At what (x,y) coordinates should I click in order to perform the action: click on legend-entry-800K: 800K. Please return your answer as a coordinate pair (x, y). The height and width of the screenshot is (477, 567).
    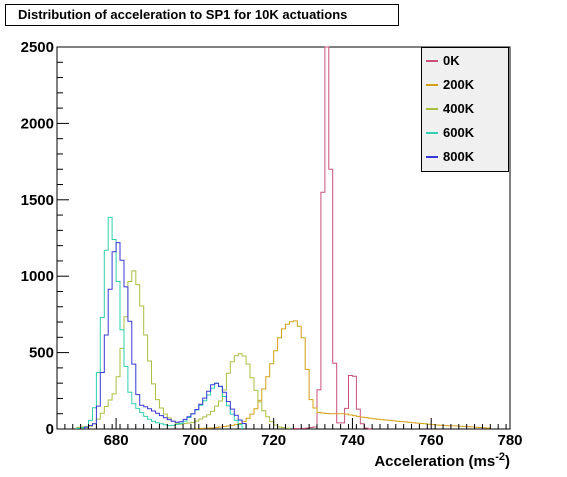
    Looking at the image, I should click on (465, 157).